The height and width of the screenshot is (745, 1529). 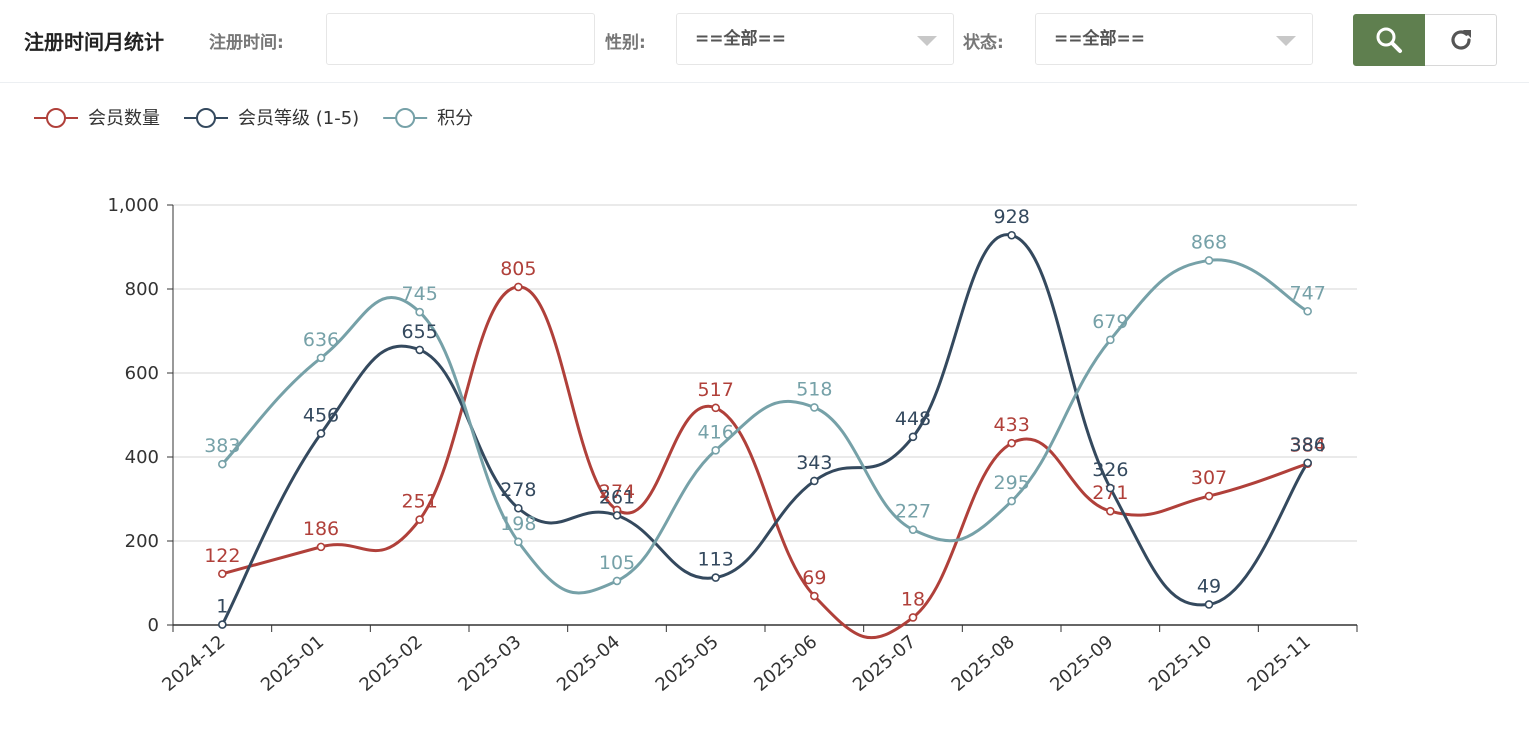 What do you see at coordinates (884, 663) in the screenshot?
I see `x-tick-label: 2025-07` at bounding box center [884, 663].